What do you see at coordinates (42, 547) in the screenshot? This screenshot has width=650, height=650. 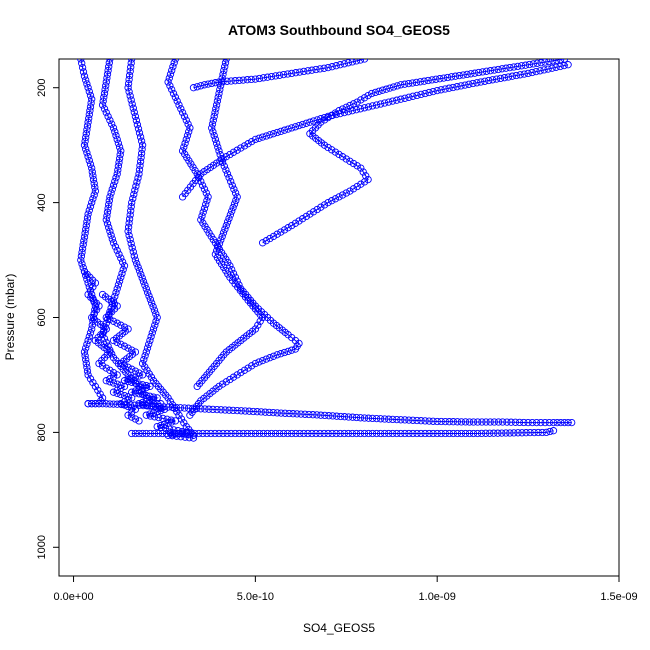 I see `y-tick-label: 1000` at bounding box center [42, 547].